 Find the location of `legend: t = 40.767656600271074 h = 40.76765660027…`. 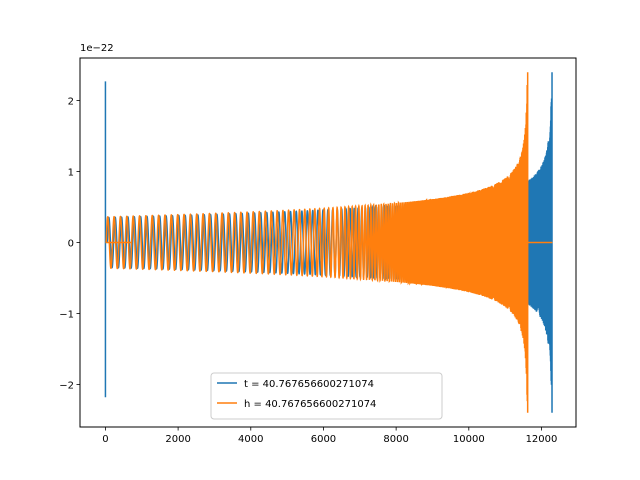

legend: t = 40.767656600271074 h = 40.76765660027… is located at coordinates (326, 396).